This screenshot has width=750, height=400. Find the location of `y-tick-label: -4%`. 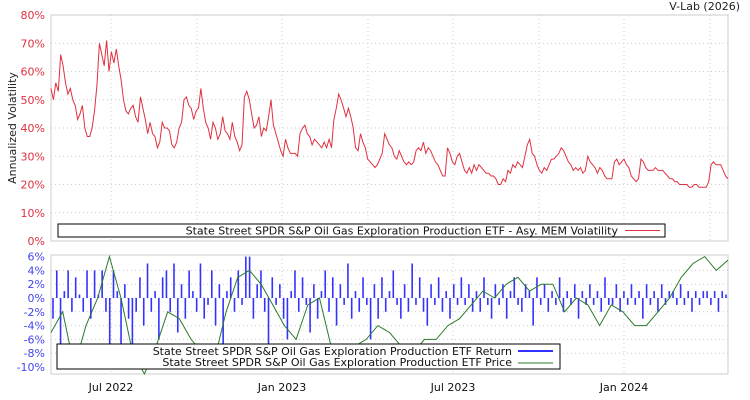

y-tick-label: -4% is located at coordinates (34, 326).